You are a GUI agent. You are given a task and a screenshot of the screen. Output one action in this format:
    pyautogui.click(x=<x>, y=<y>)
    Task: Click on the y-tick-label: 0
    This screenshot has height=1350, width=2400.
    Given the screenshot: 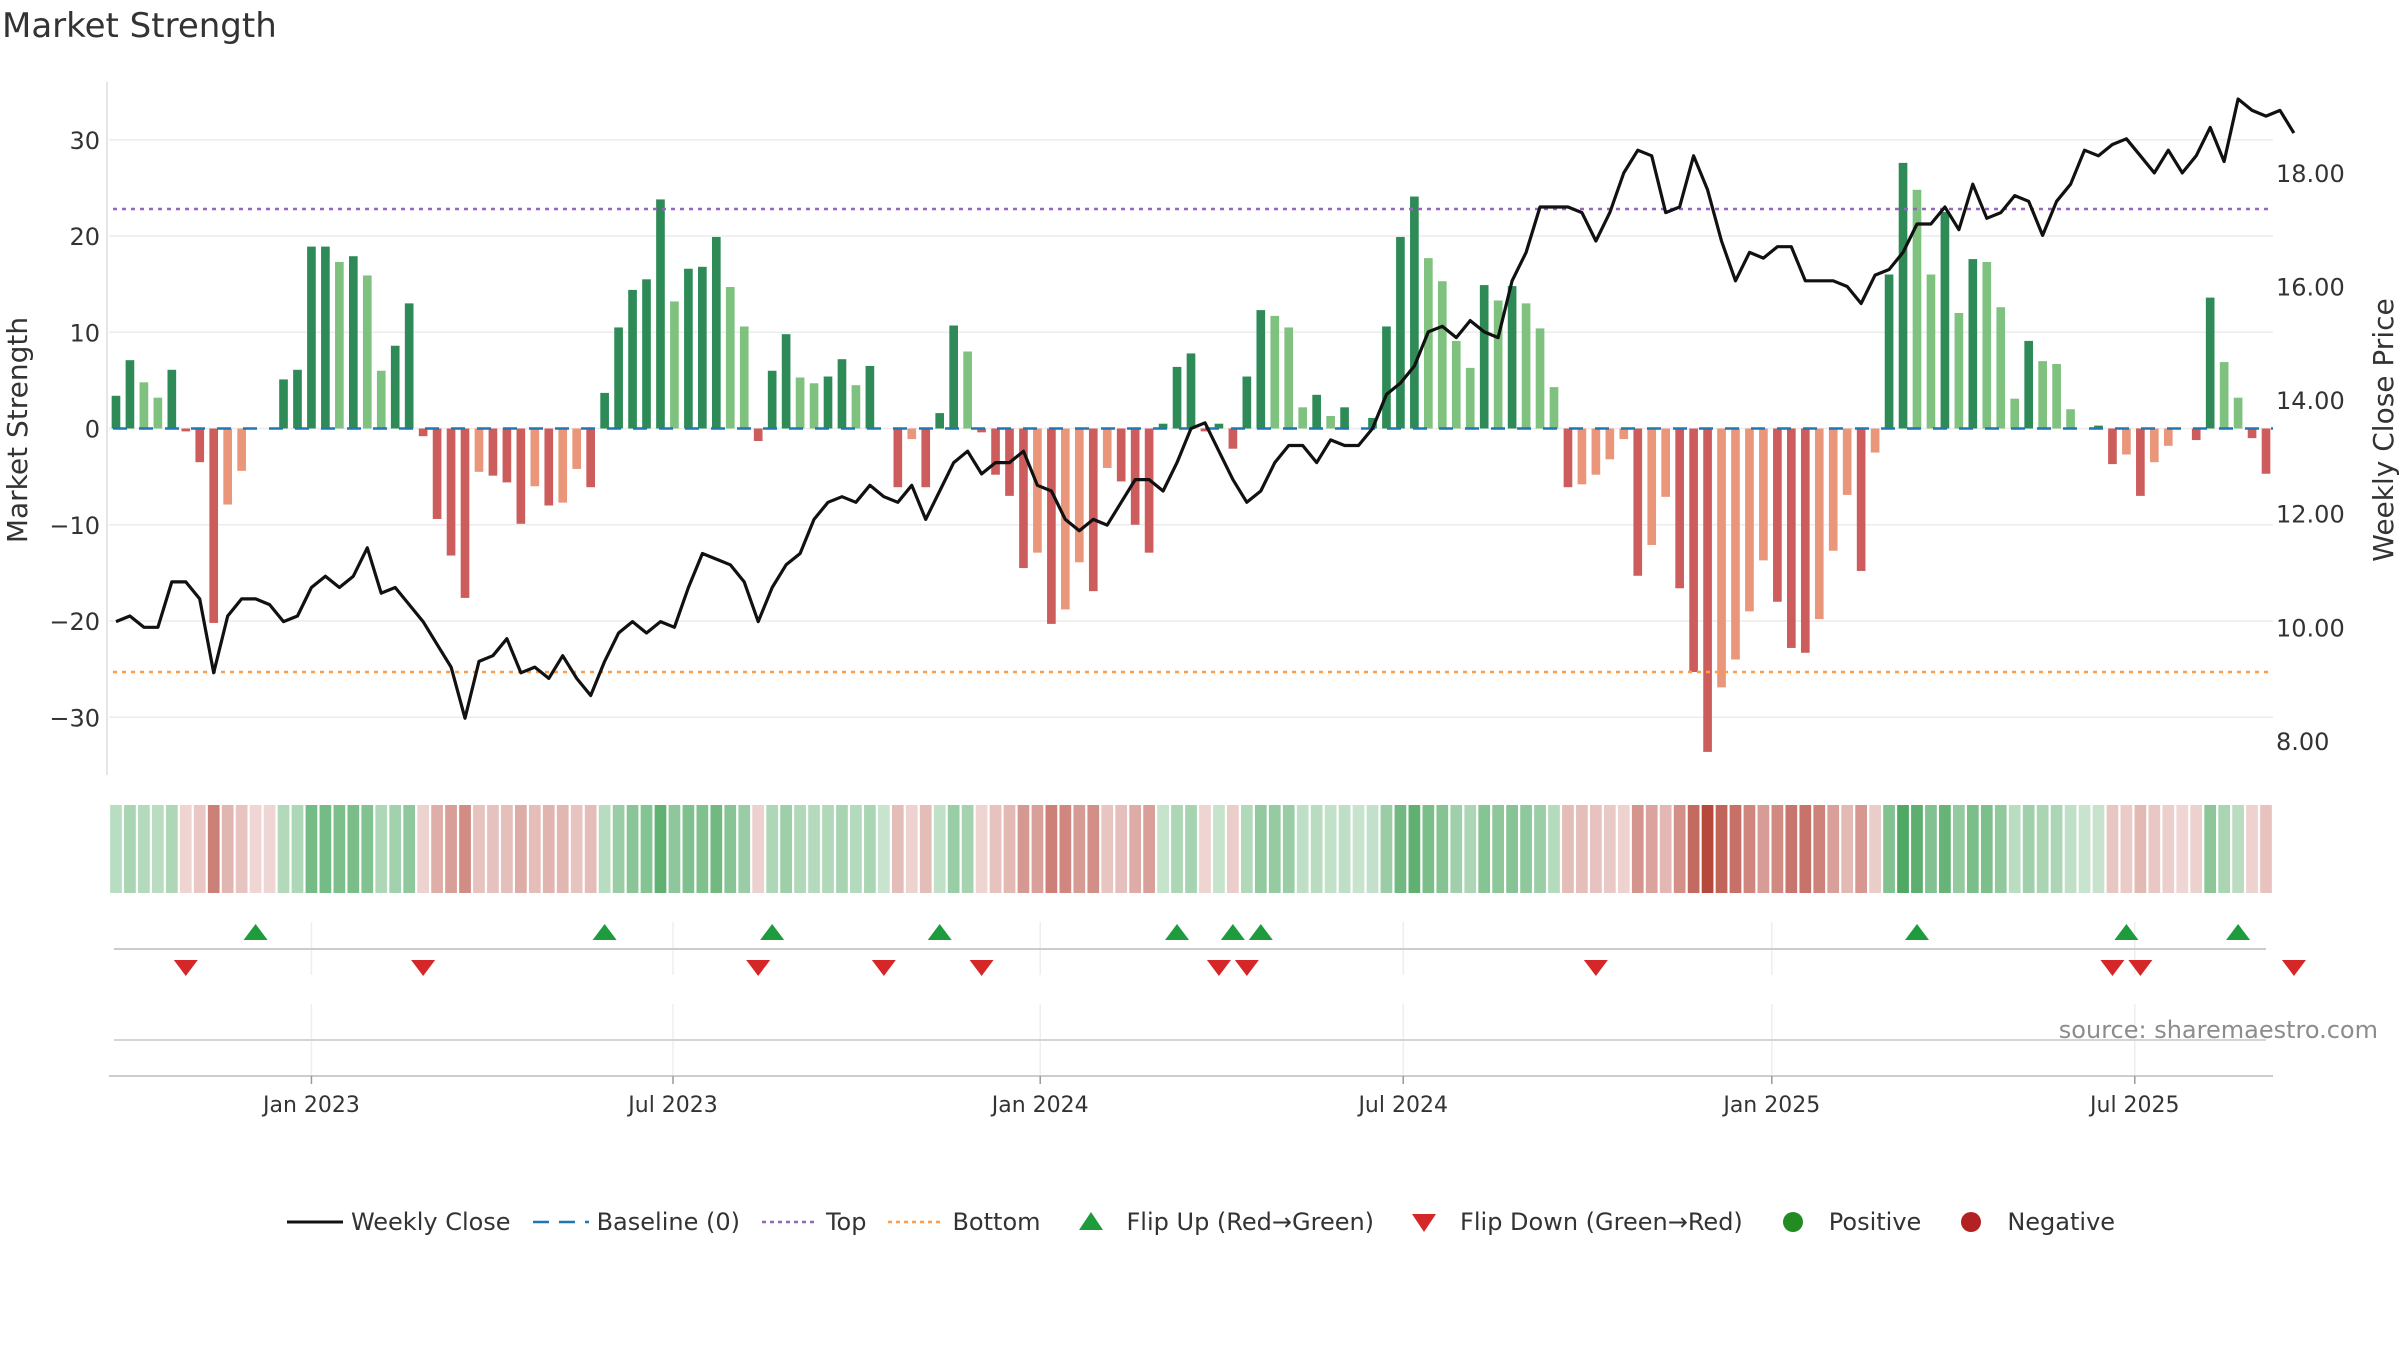 What is the action you would take?
    pyautogui.click(x=92, y=430)
    